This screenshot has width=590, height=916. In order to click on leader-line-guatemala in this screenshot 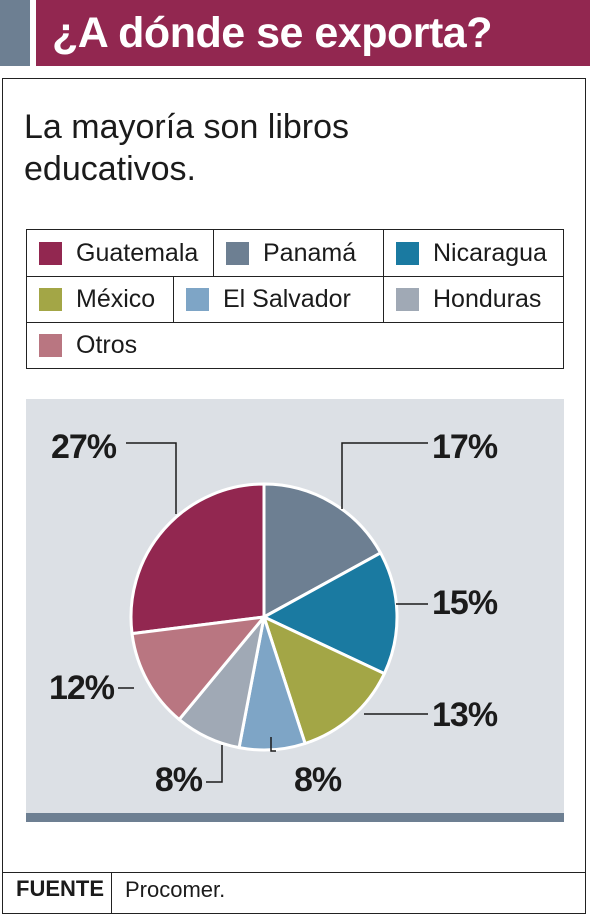, I will do `click(151, 478)`.